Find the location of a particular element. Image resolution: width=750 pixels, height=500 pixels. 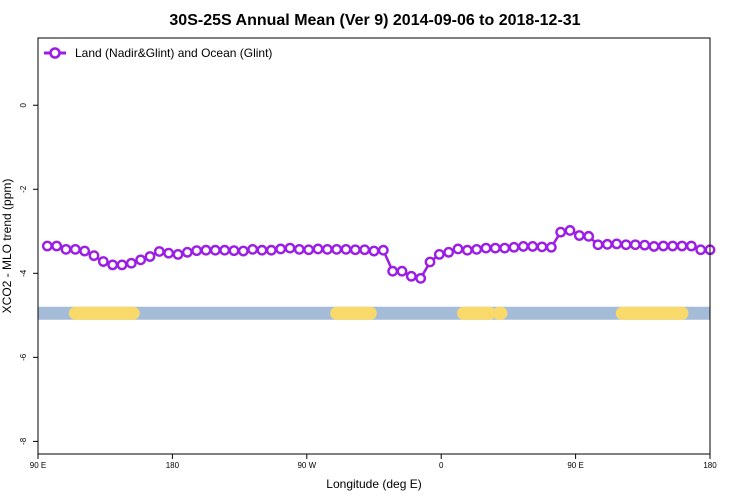

y-axis: 0 -2 -4 -6 -8 is located at coordinates (28, 273).